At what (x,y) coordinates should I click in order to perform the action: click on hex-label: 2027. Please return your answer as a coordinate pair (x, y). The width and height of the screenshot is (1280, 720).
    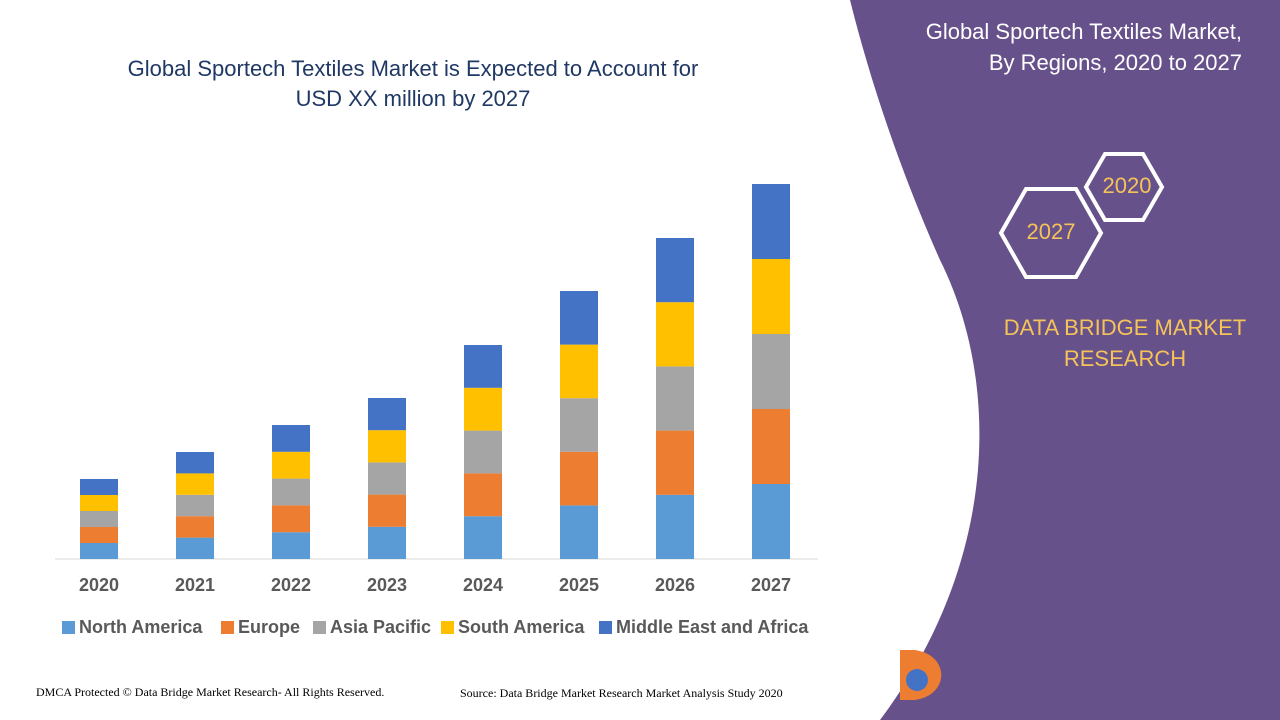
    Looking at the image, I should click on (1051, 231).